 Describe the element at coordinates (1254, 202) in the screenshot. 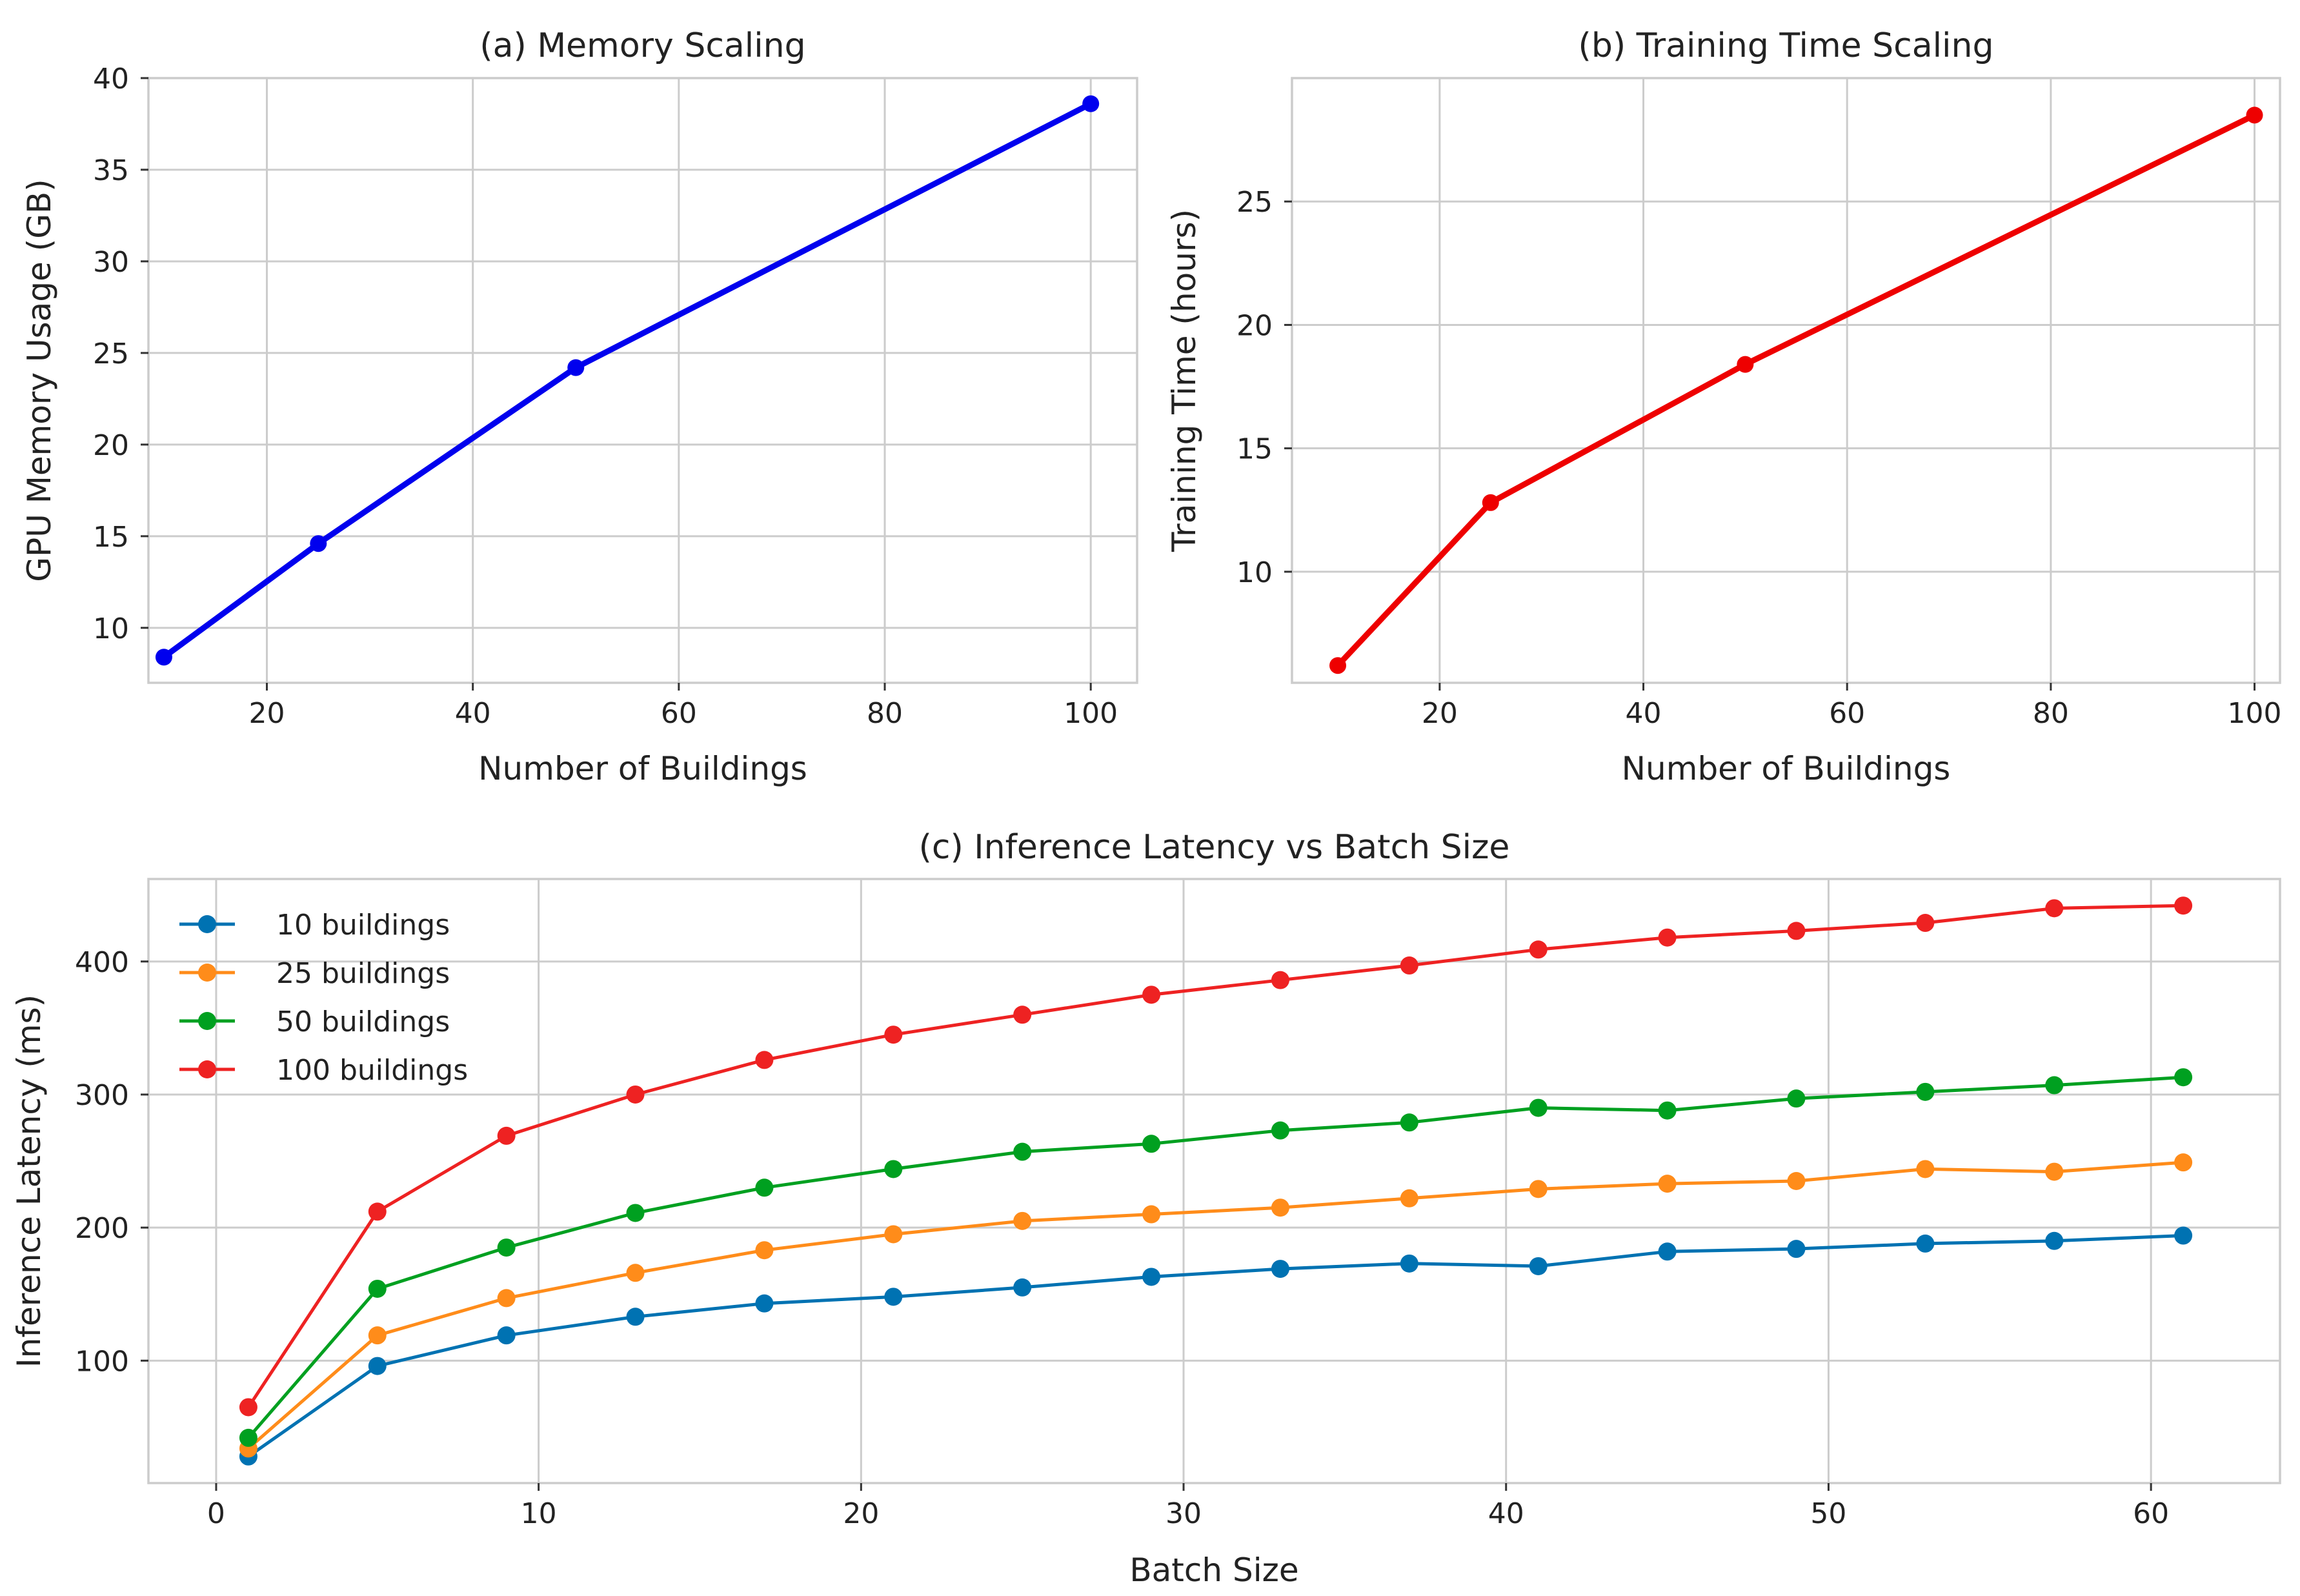

I see `y-tick-label: 25` at that location.